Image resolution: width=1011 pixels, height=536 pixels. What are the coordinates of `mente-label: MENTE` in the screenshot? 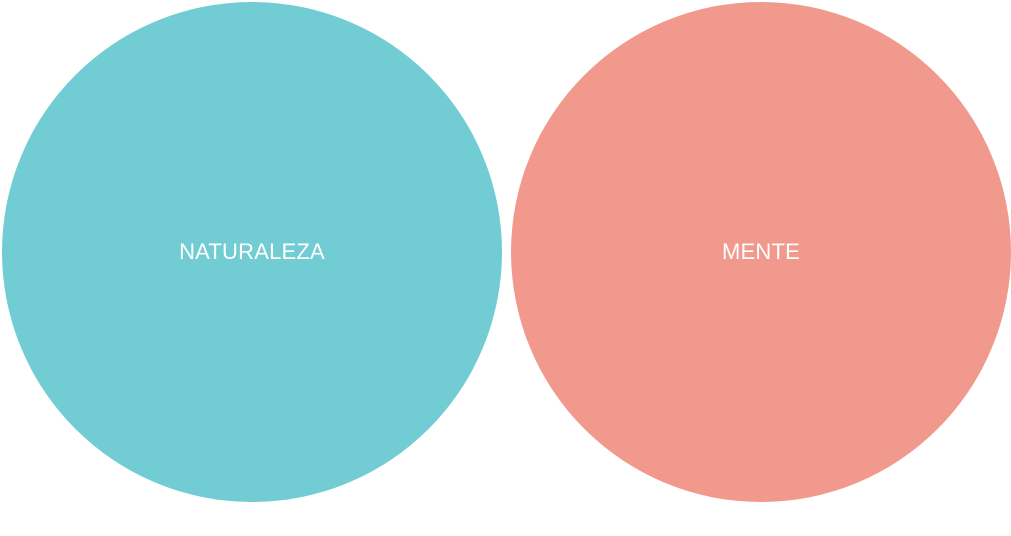 It's located at (761, 251).